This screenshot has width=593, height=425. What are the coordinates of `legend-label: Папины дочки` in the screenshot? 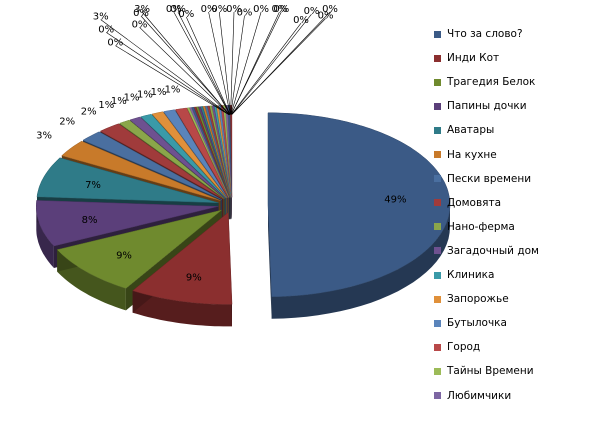 It's located at (487, 106).